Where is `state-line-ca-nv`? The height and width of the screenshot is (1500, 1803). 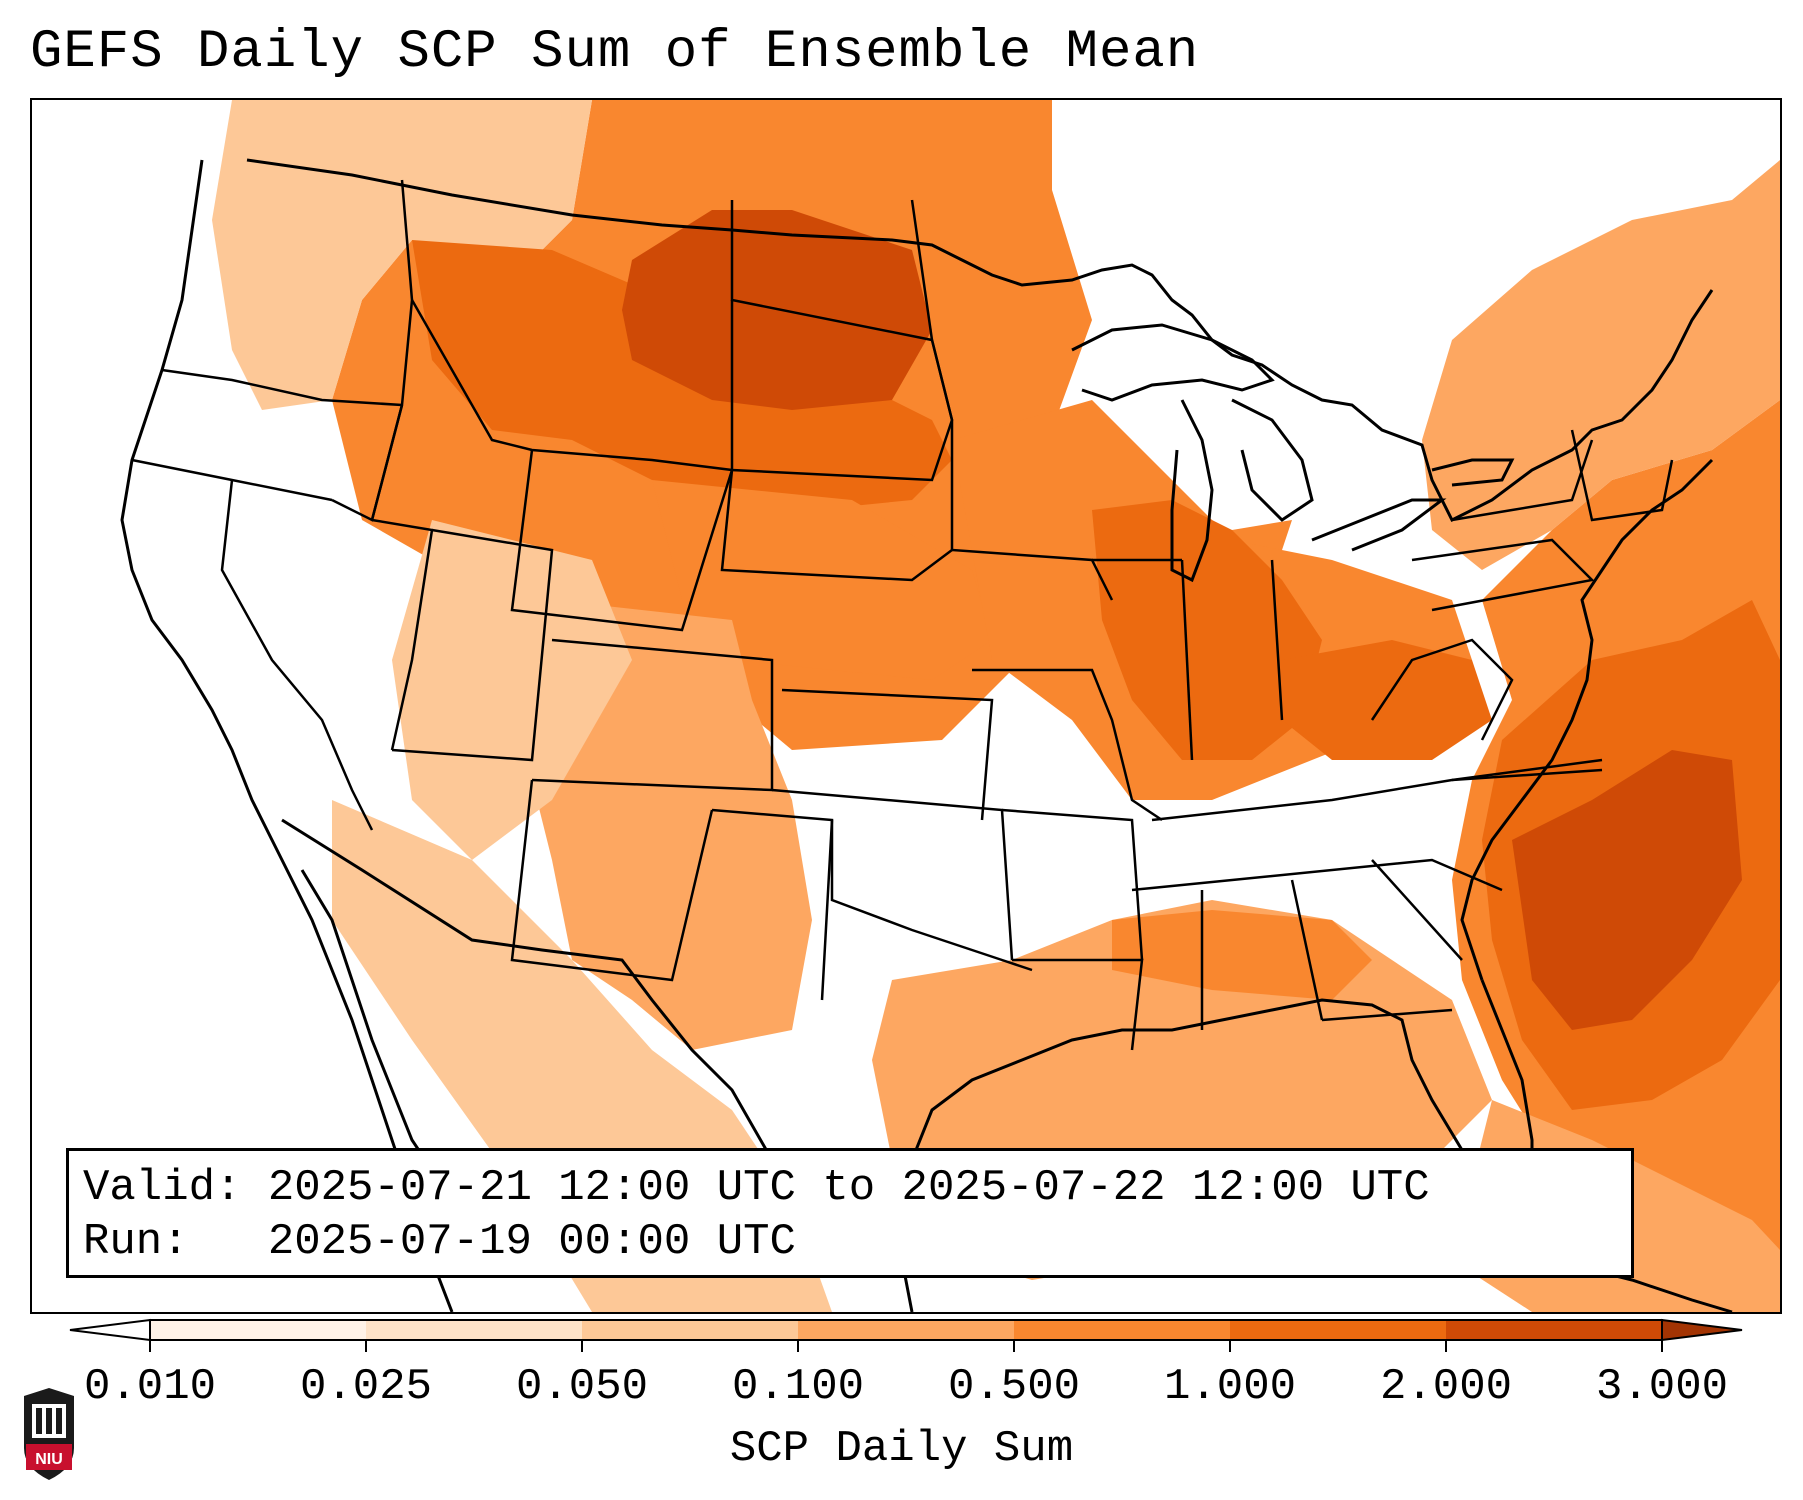 state-line-ca-nv is located at coordinates (297, 655).